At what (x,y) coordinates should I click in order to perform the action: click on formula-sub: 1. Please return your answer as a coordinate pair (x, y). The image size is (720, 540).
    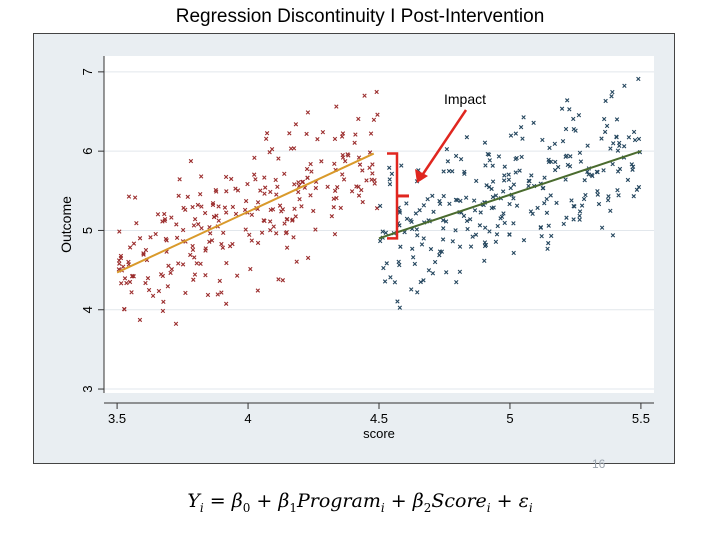
    Looking at the image, I should click on (293, 507).